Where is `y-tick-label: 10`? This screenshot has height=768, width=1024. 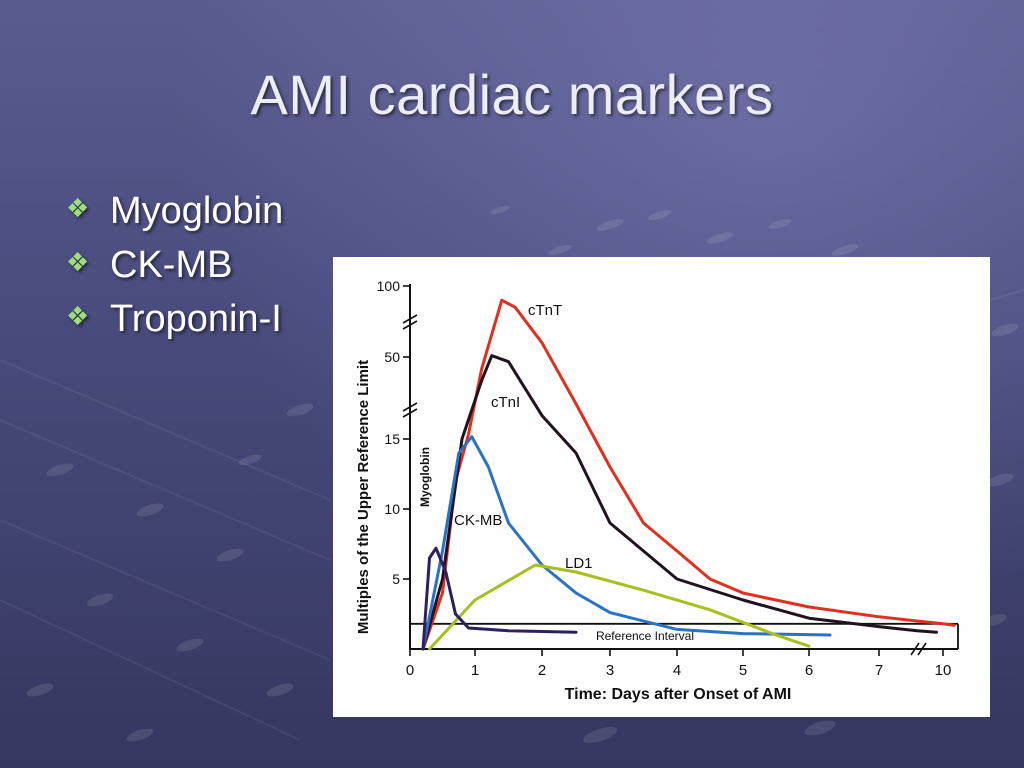 y-tick-label: 10 is located at coordinates (392, 509).